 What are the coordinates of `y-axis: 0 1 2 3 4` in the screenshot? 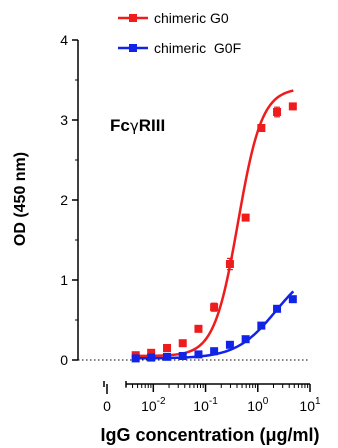 It's located at (69, 200).